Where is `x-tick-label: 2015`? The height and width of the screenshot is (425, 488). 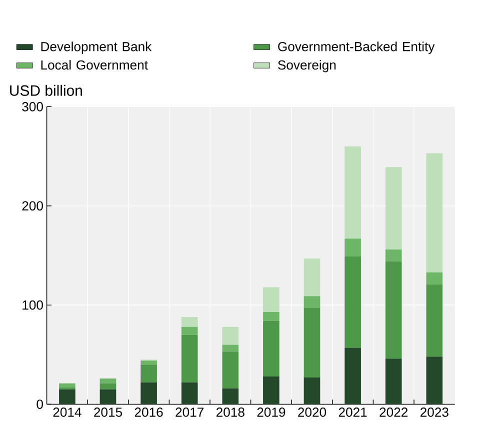 x-tick-label: 2015 is located at coordinates (108, 412).